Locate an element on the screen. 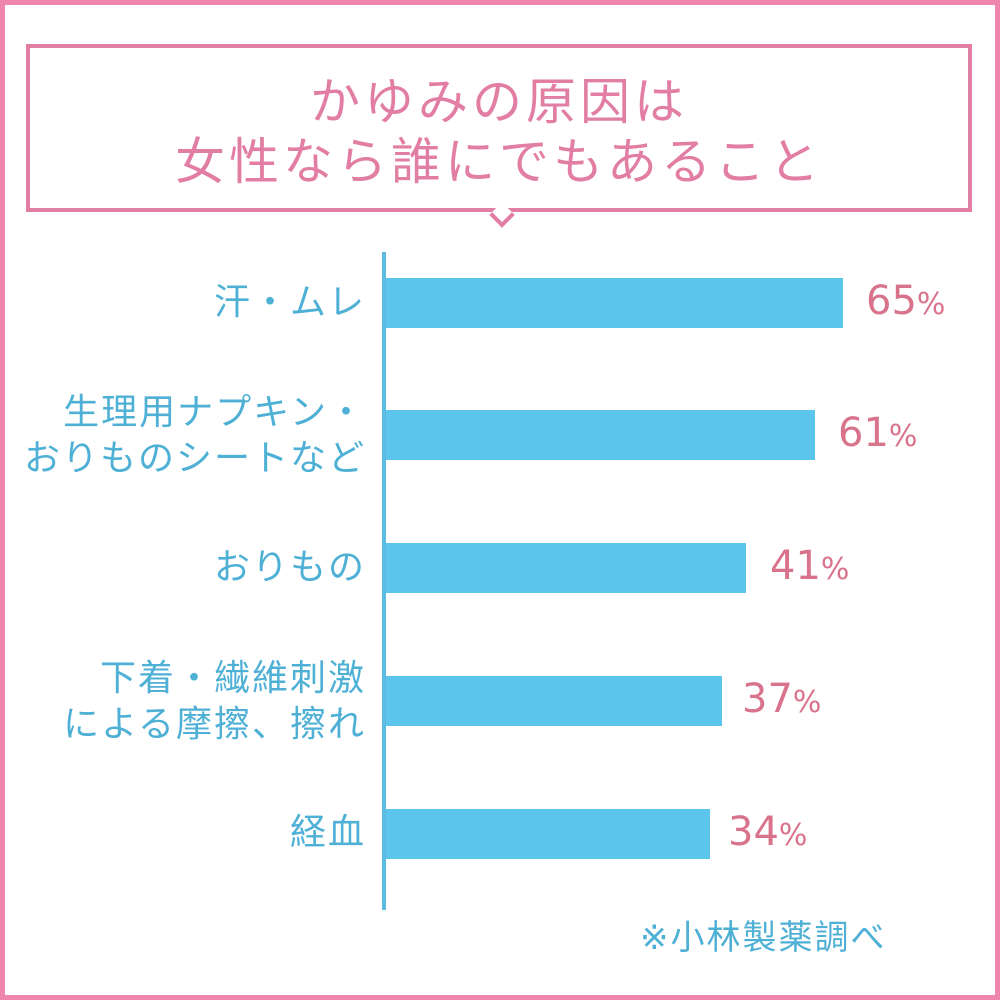 The width and height of the screenshot is (1000, 1000). category-label-line: おりものシートなど is located at coordinates (194, 458).